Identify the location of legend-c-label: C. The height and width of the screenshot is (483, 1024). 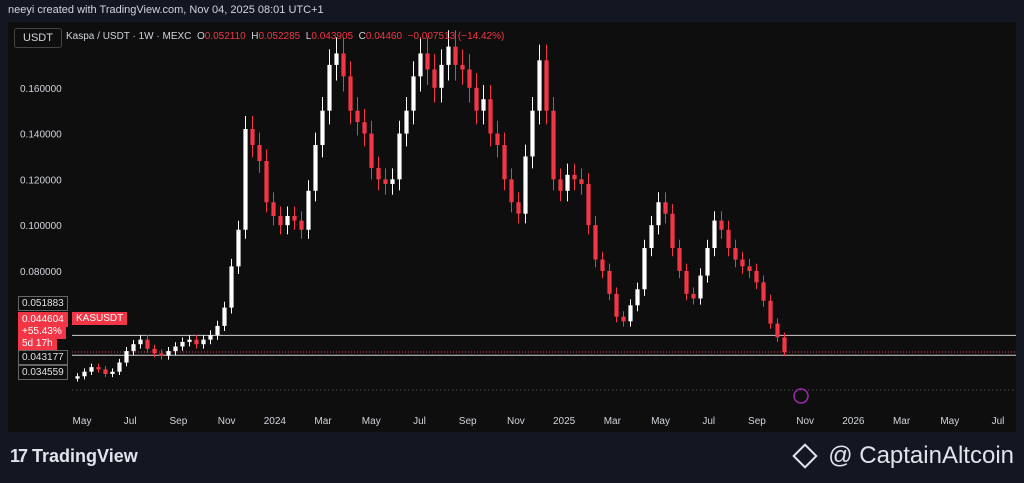
(362, 36).